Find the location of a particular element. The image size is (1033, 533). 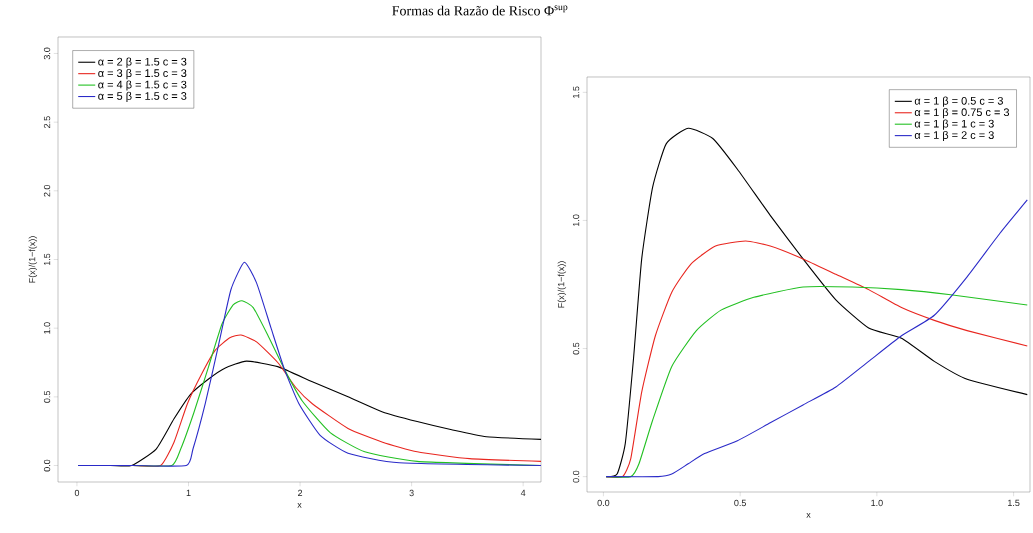

legend-label: α = 1 β = 2 c = 3 is located at coordinates (954, 136).